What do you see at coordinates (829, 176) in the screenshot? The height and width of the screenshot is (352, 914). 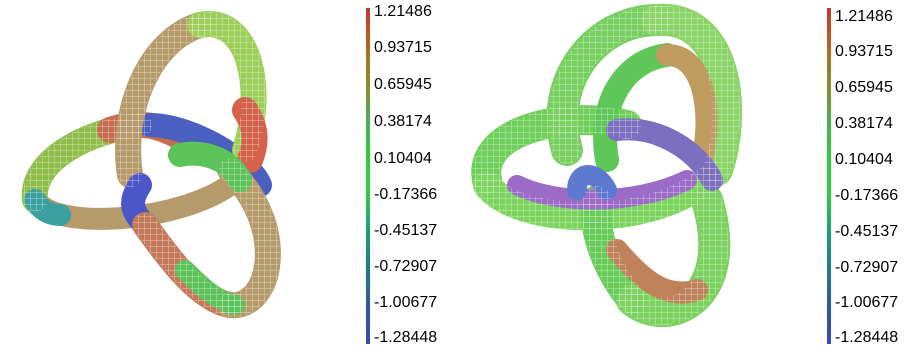 I see `colorbar-right` at bounding box center [829, 176].